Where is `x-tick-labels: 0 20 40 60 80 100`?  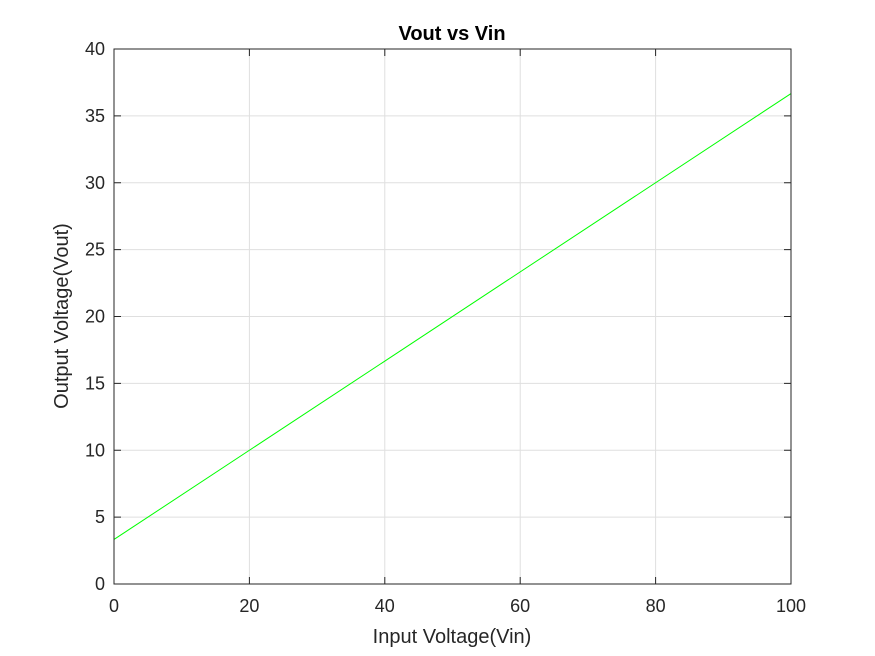
x-tick-labels: 0 20 40 60 80 100 is located at coordinates (457, 606).